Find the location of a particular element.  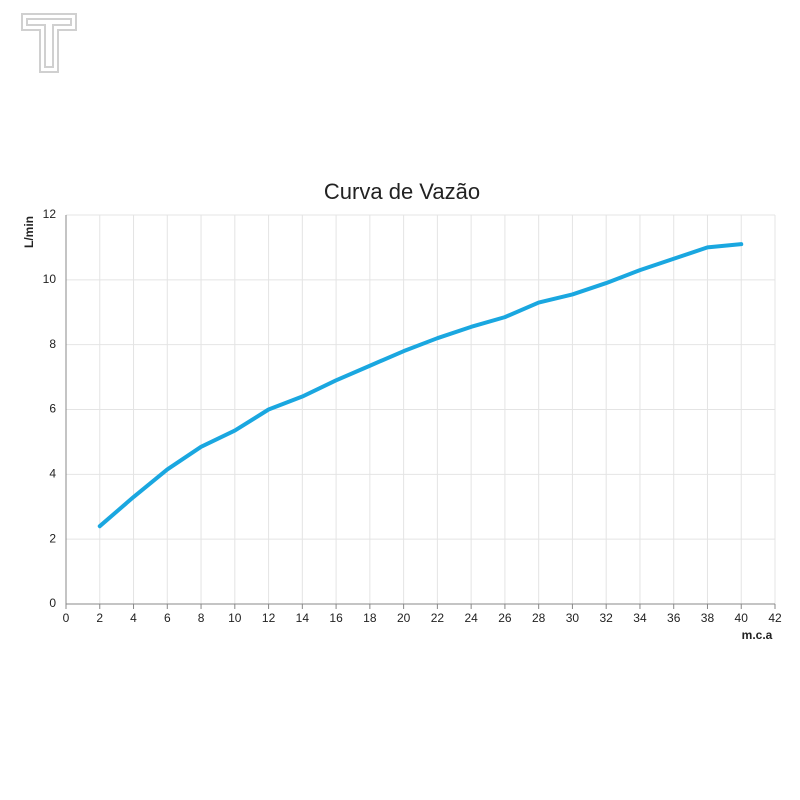

y-tick-label: 8 is located at coordinates (52, 344).